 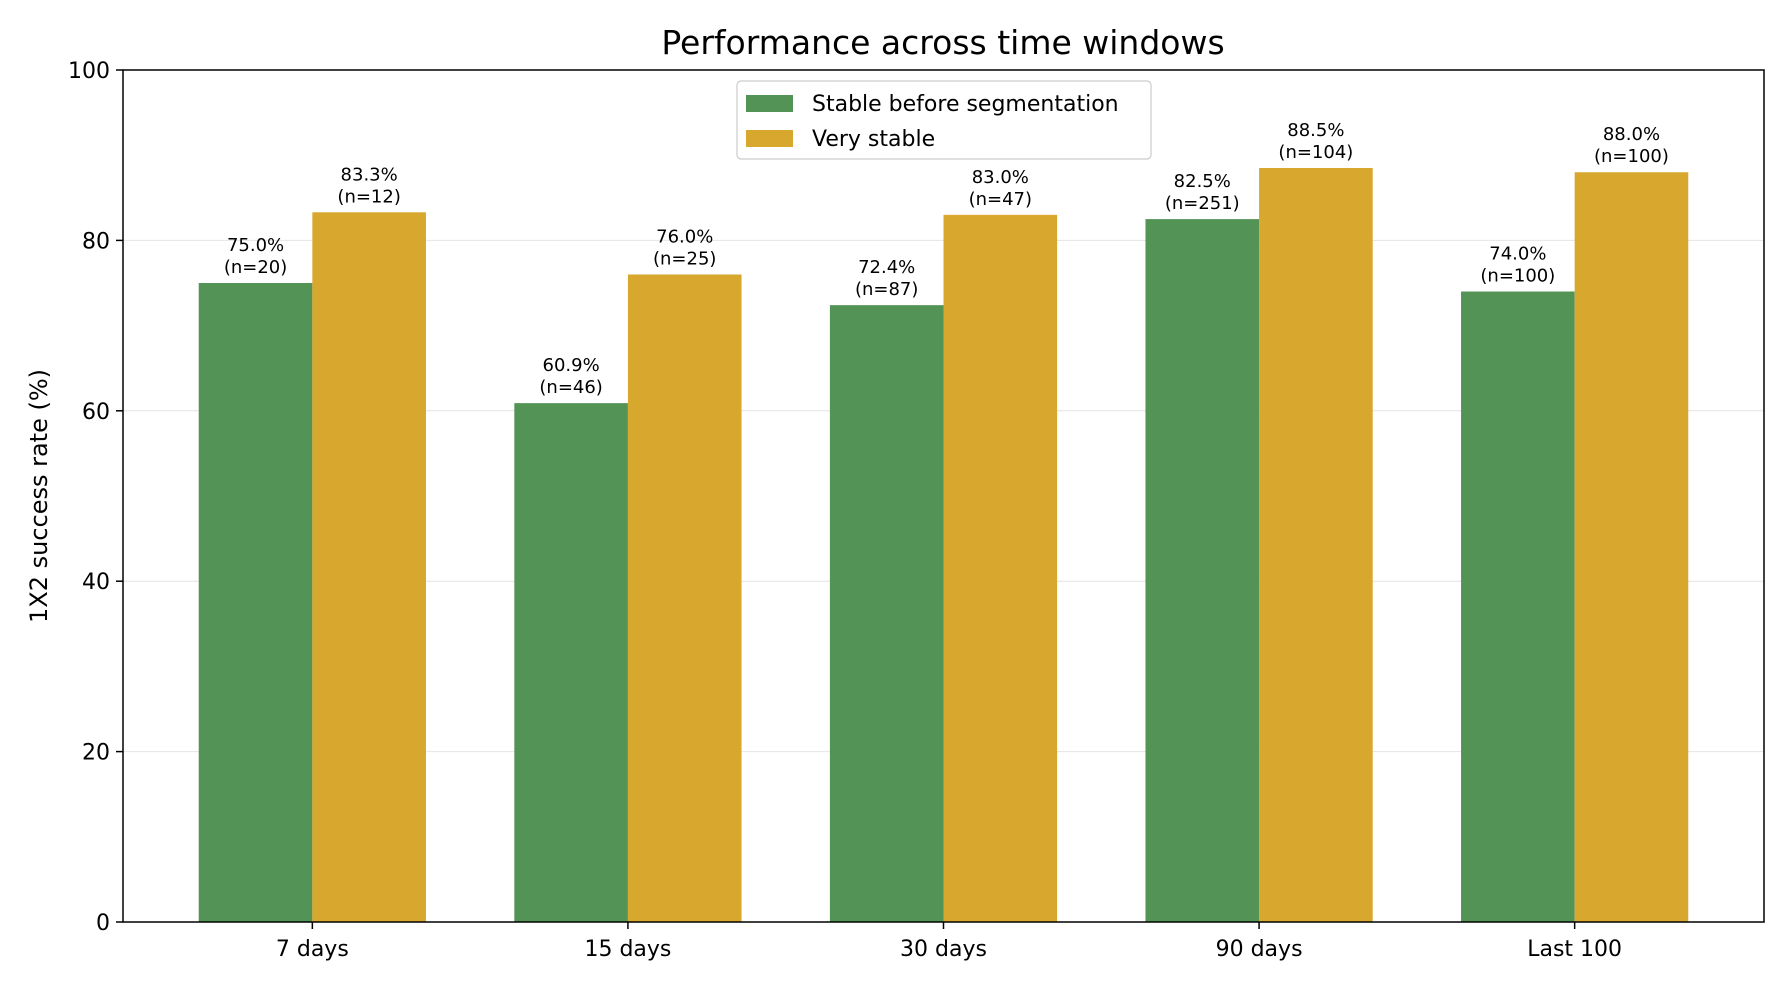 I want to click on data-label-value: 74.0%, so click(x=1517, y=254).